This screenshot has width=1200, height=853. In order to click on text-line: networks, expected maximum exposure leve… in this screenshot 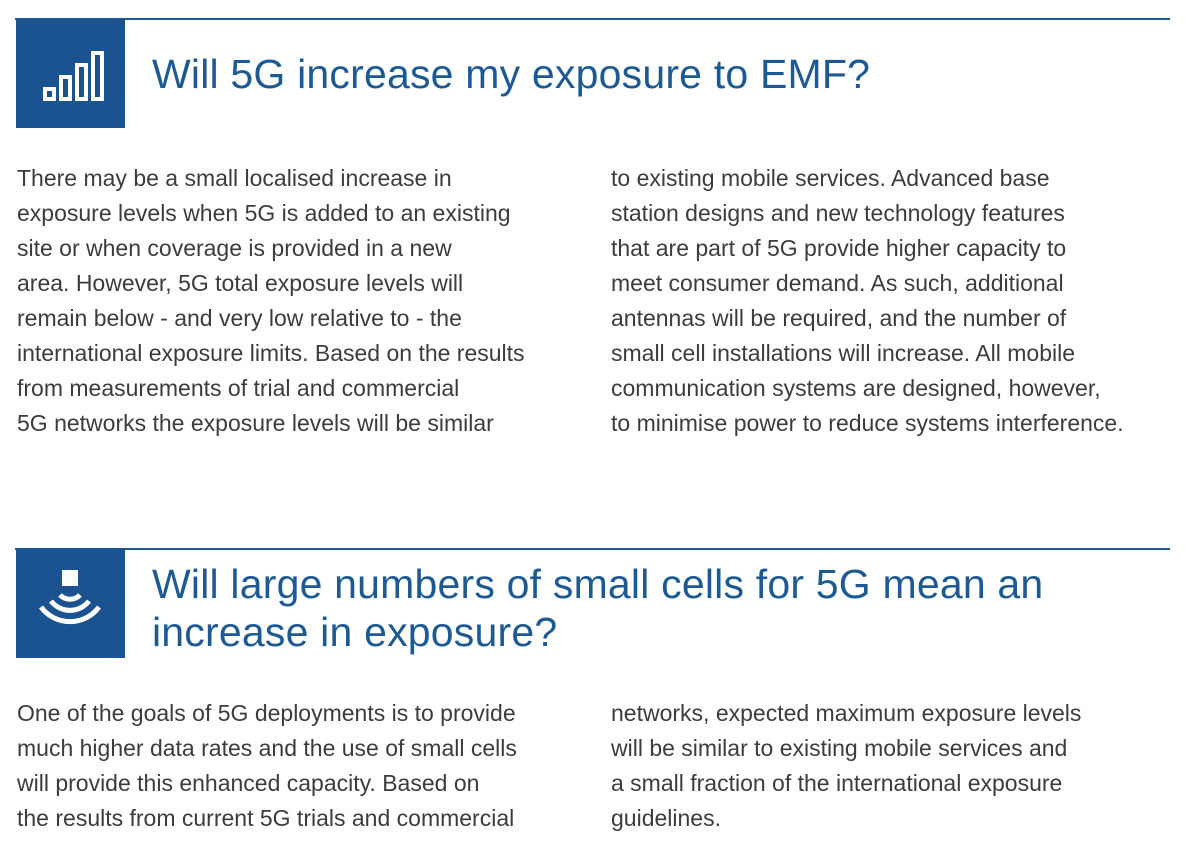, I will do `click(846, 713)`.